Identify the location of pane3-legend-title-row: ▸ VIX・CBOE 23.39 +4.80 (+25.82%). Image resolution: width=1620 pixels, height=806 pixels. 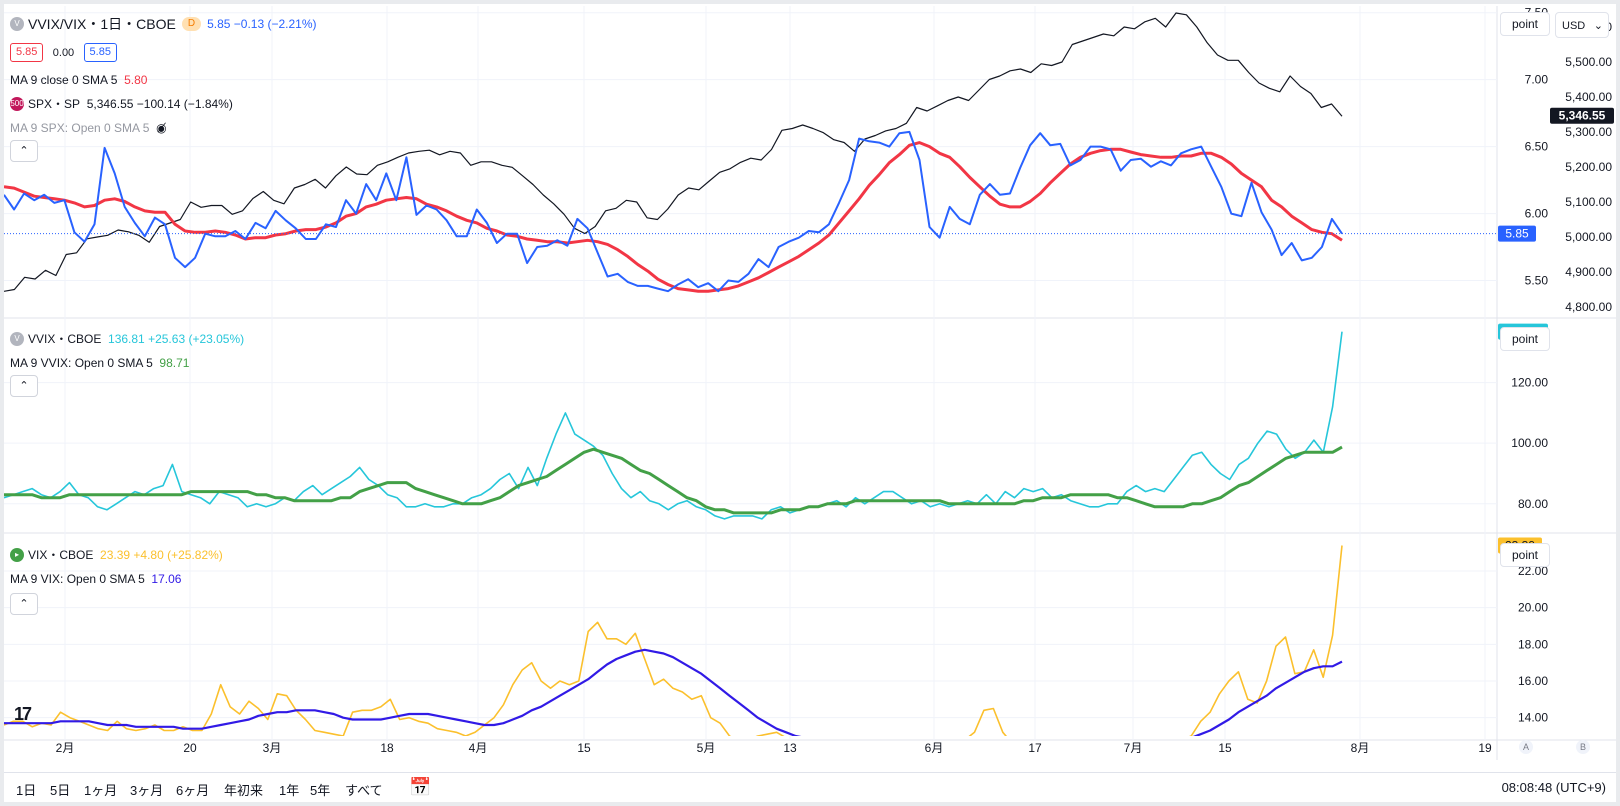
(116, 554).